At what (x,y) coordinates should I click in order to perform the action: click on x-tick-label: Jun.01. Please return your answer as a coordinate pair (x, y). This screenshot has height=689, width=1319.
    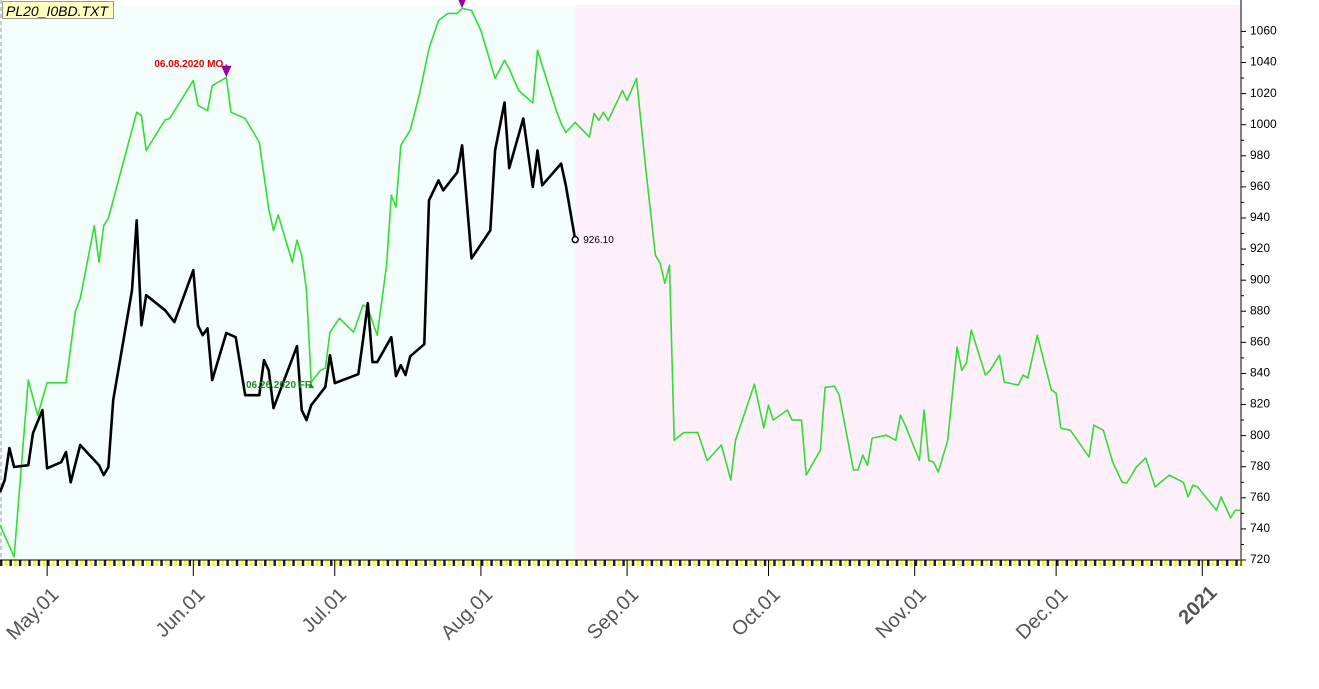
    Looking at the image, I should click on (181, 613).